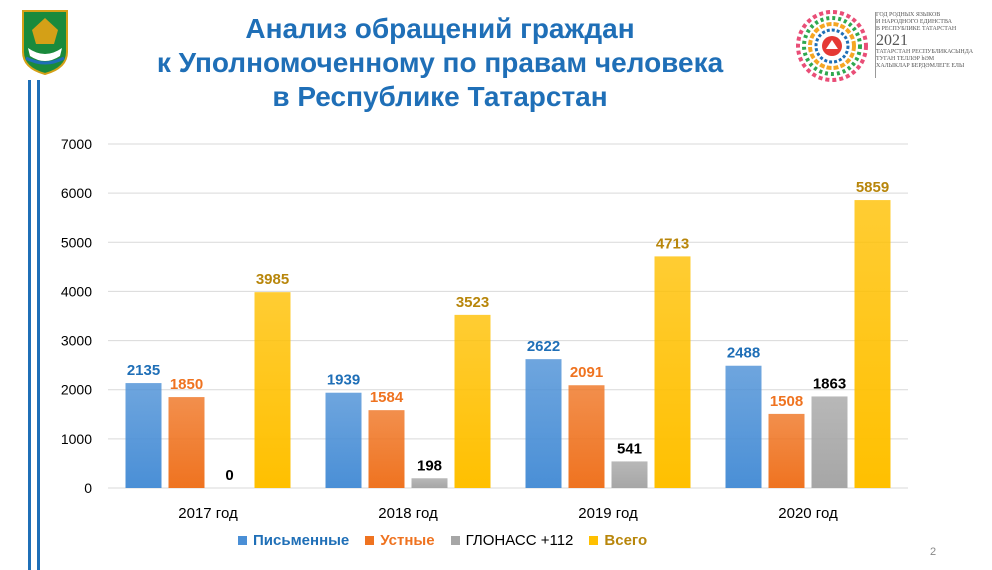 The height and width of the screenshot is (570, 992). I want to click on divider, so click(875, 45).